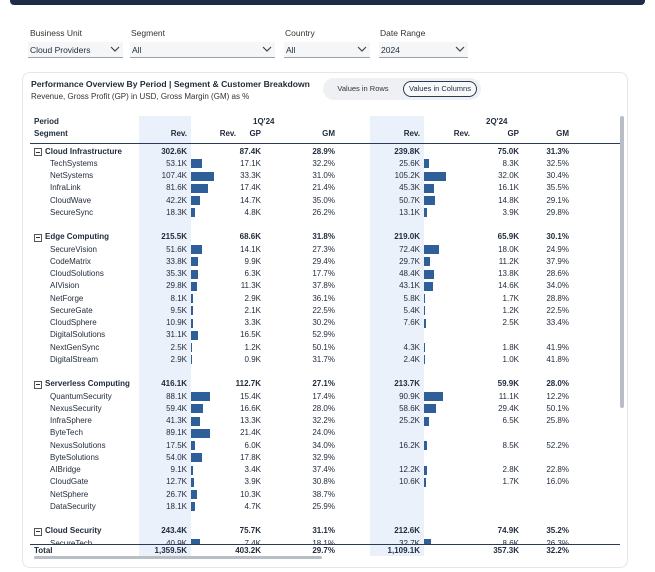 The height and width of the screenshot is (572, 655). Describe the element at coordinates (323, 163) in the screenshot. I see `cell-value: 32.2%` at that location.